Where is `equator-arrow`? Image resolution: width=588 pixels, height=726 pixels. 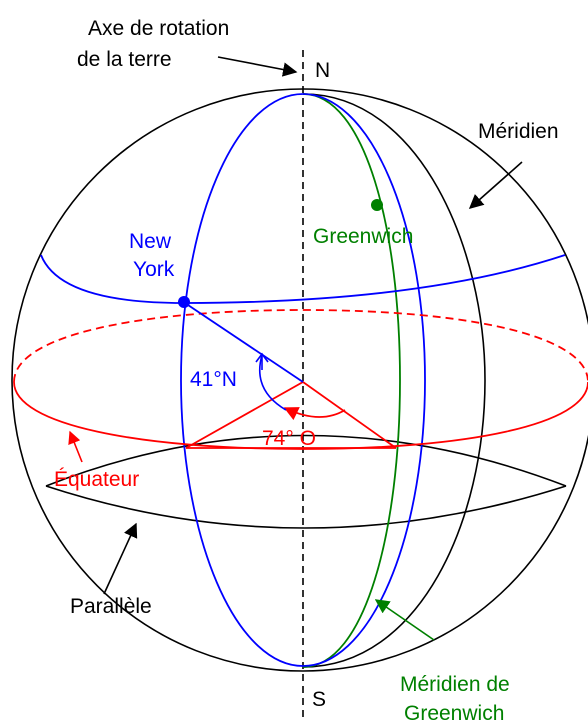 equator-arrow is located at coordinates (75, 446).